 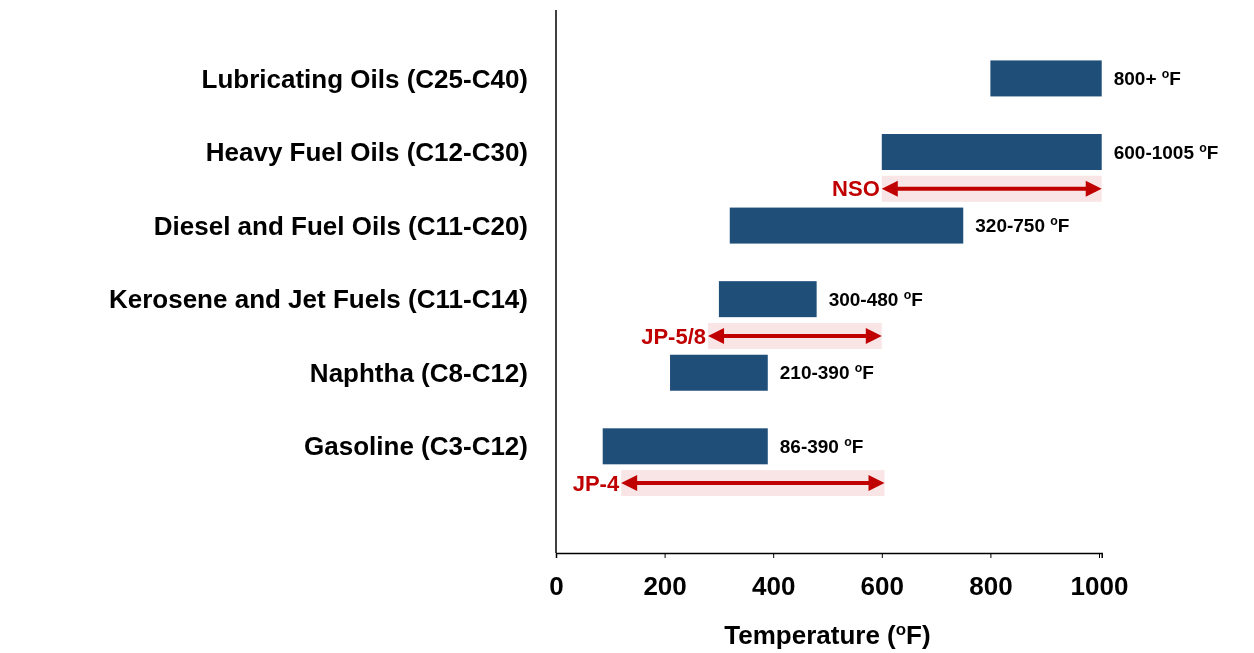 What do you see at coordinates (875, 298) in the screenshot?
I see `data-label: 300-480 $^{o}$F` at bounding box center [875, 298].